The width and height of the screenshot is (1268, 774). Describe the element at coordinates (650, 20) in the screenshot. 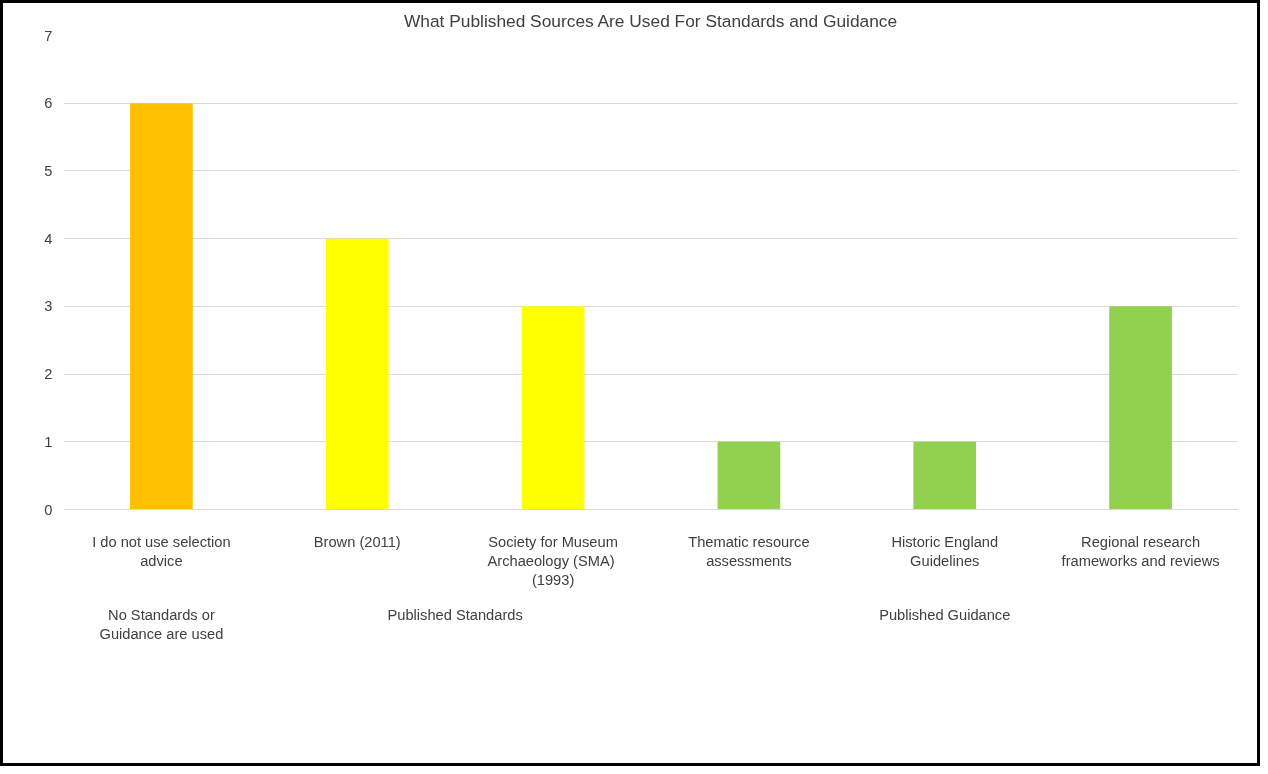

I see `chart-title: What Published Sources Are Used For Standards and Guidance` at that location.